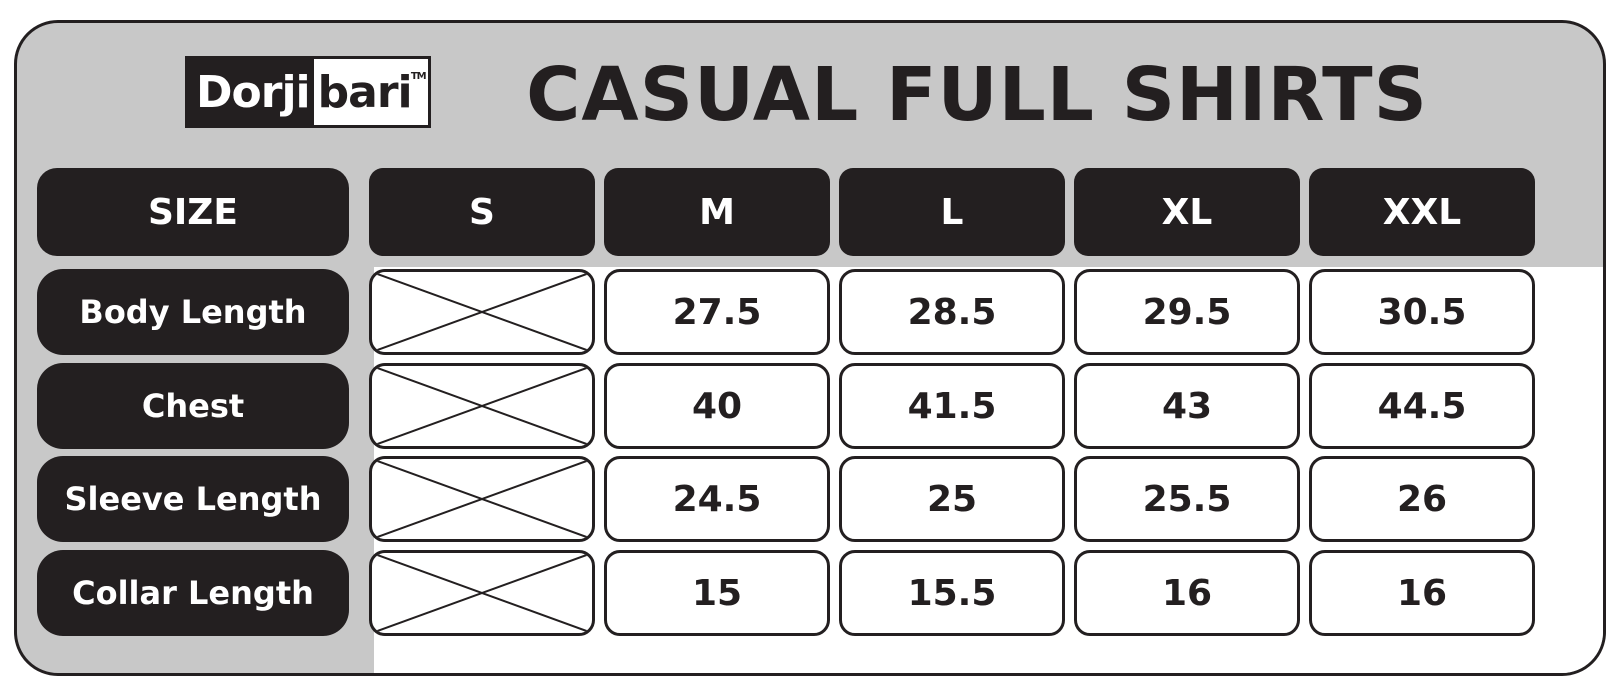 This screenshot has width=1624, height=699. I want to click on row-label-sleeve-length: Sleeve Length, so click(193, 499).